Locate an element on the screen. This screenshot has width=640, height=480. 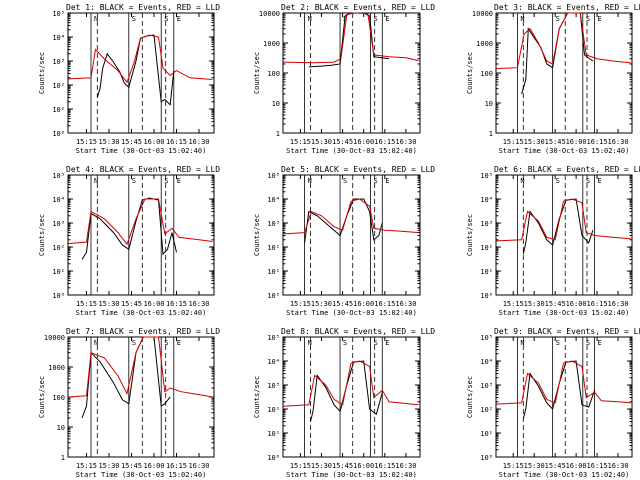
panel-title: Det 8: BLACK = Events, RED = LLD is located at coordinates (358, 331).